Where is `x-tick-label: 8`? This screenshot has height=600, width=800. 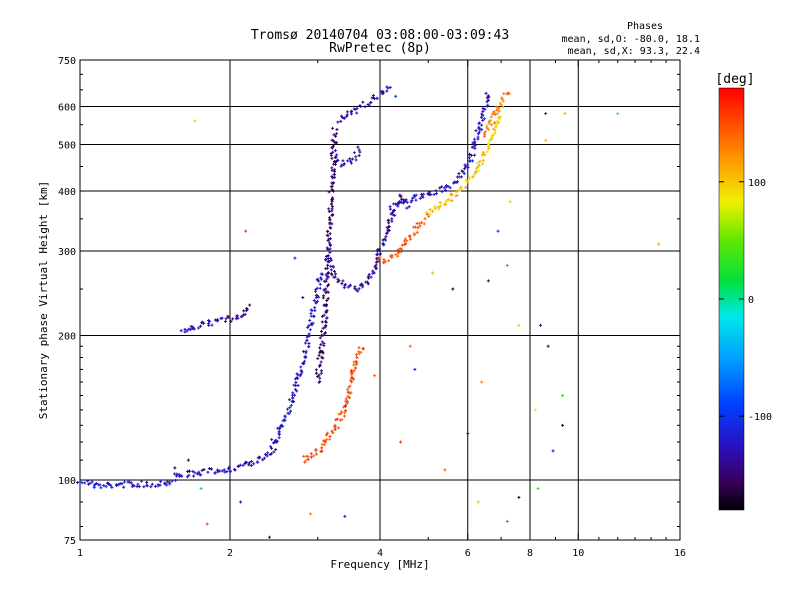
x-tick-label: 8 is located at coordinates (530, 553).